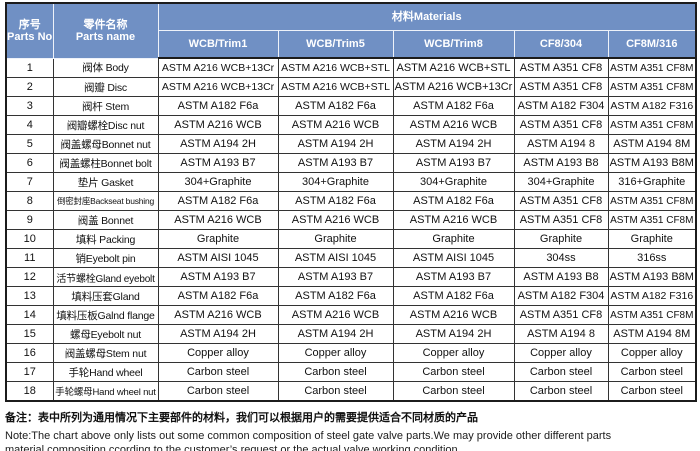 Image resolution: width=700 pixels, height=451 pixels. What do you see at coordinates (561, 44) in the screenshot?
I see `header-col-cf8-304: CF8/304` at bounding box center [561, 44].